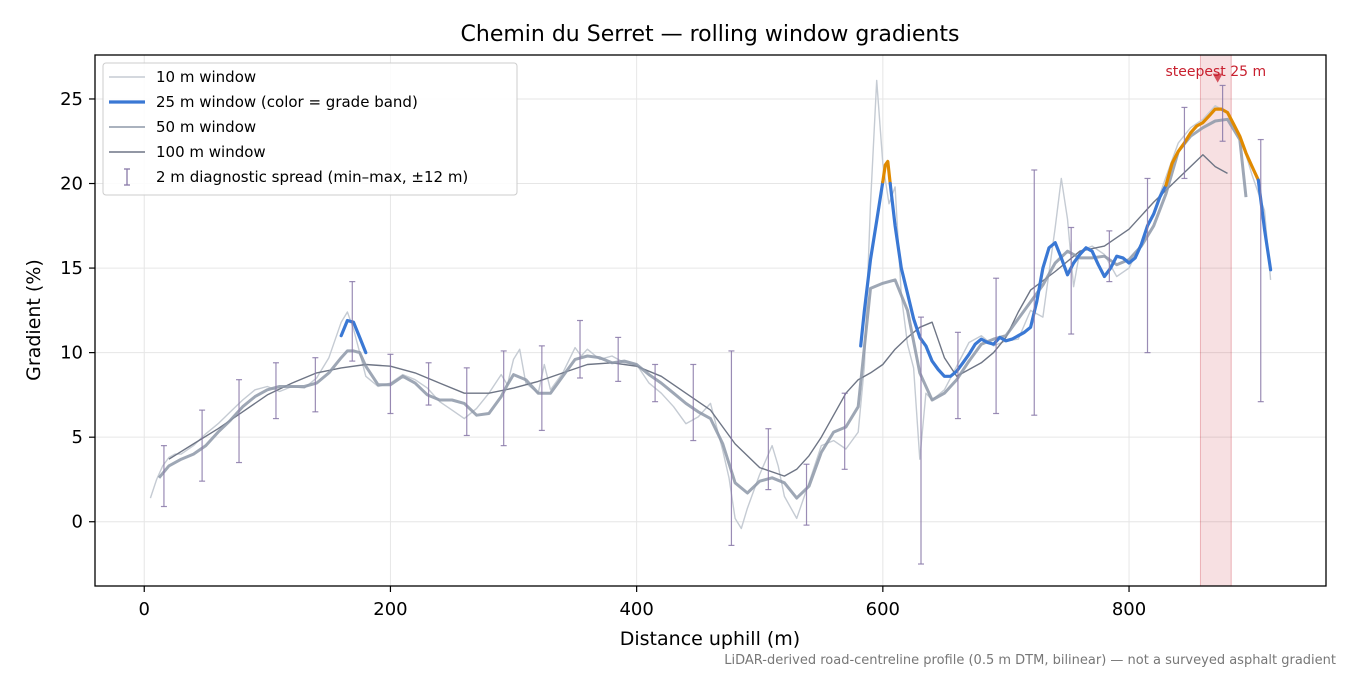 Image resolution: width=1350 pixels, height=675 pixels. Describe the element at coordinates (206, 127) in the screenshot. I see `legend-label: 50 m window` at that location.